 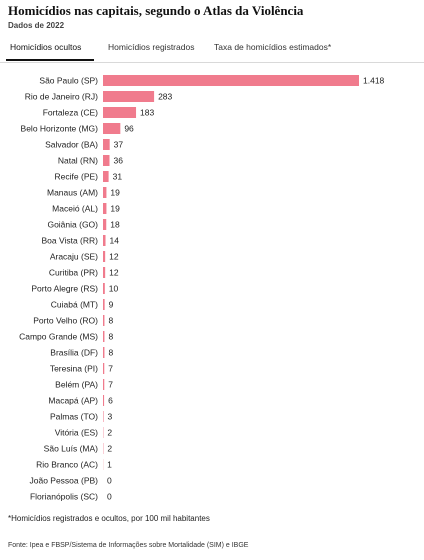 I want to click on tab-homicidios-ocultos: Homicídios ocultos, so click(x=46, y=47).